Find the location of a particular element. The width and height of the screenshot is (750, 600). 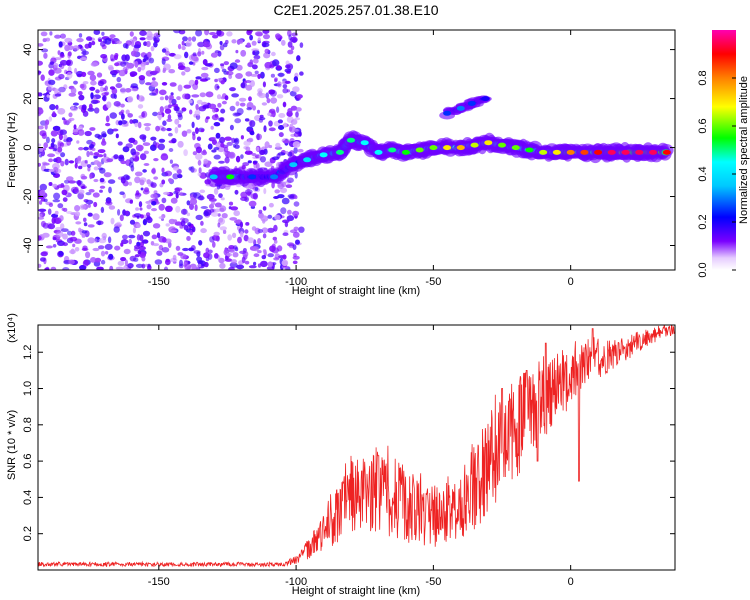

colorbar-tick-label: 0.4 is located at coordinates (703, 173).